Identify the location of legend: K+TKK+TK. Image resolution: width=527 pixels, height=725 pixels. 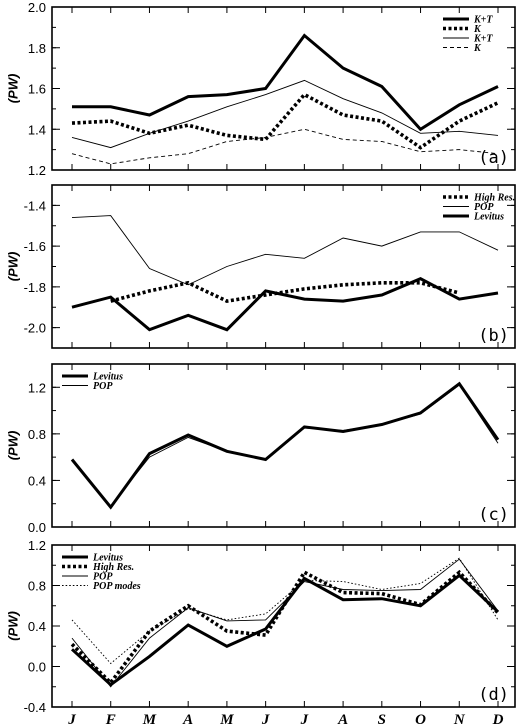
(468, 34).